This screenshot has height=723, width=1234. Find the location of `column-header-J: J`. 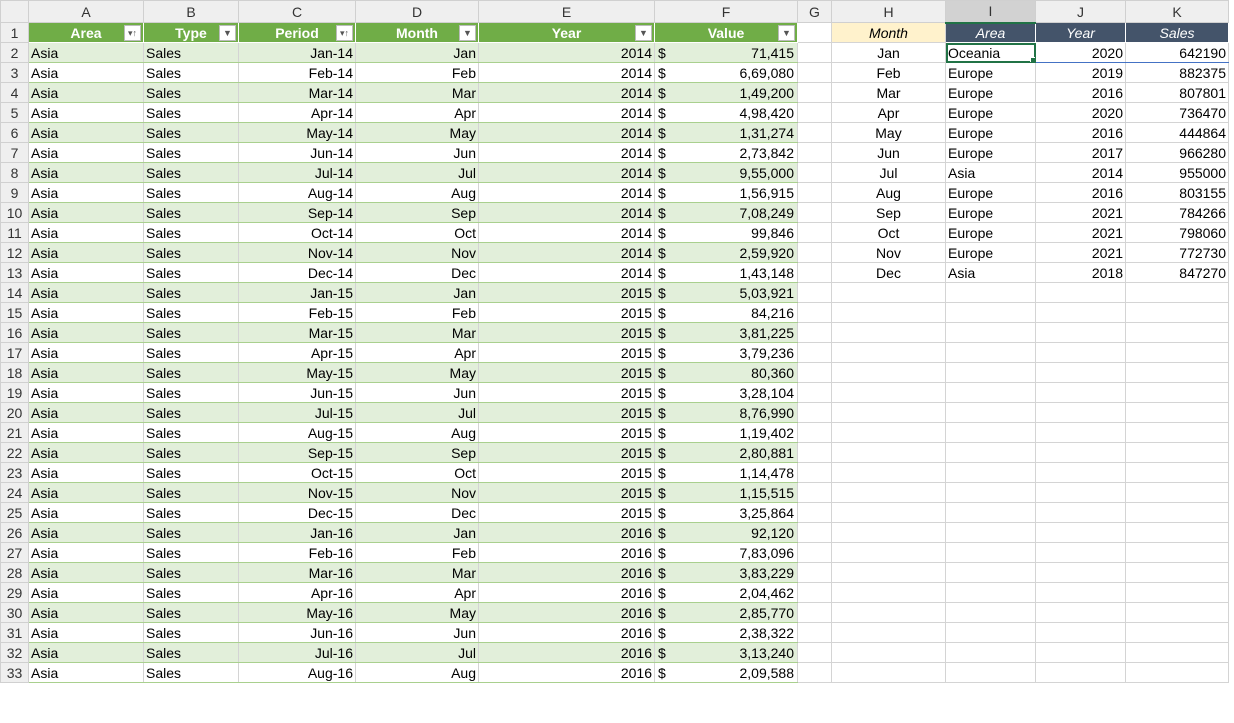

column-header-J: J is located at coordinates (1080, 11).